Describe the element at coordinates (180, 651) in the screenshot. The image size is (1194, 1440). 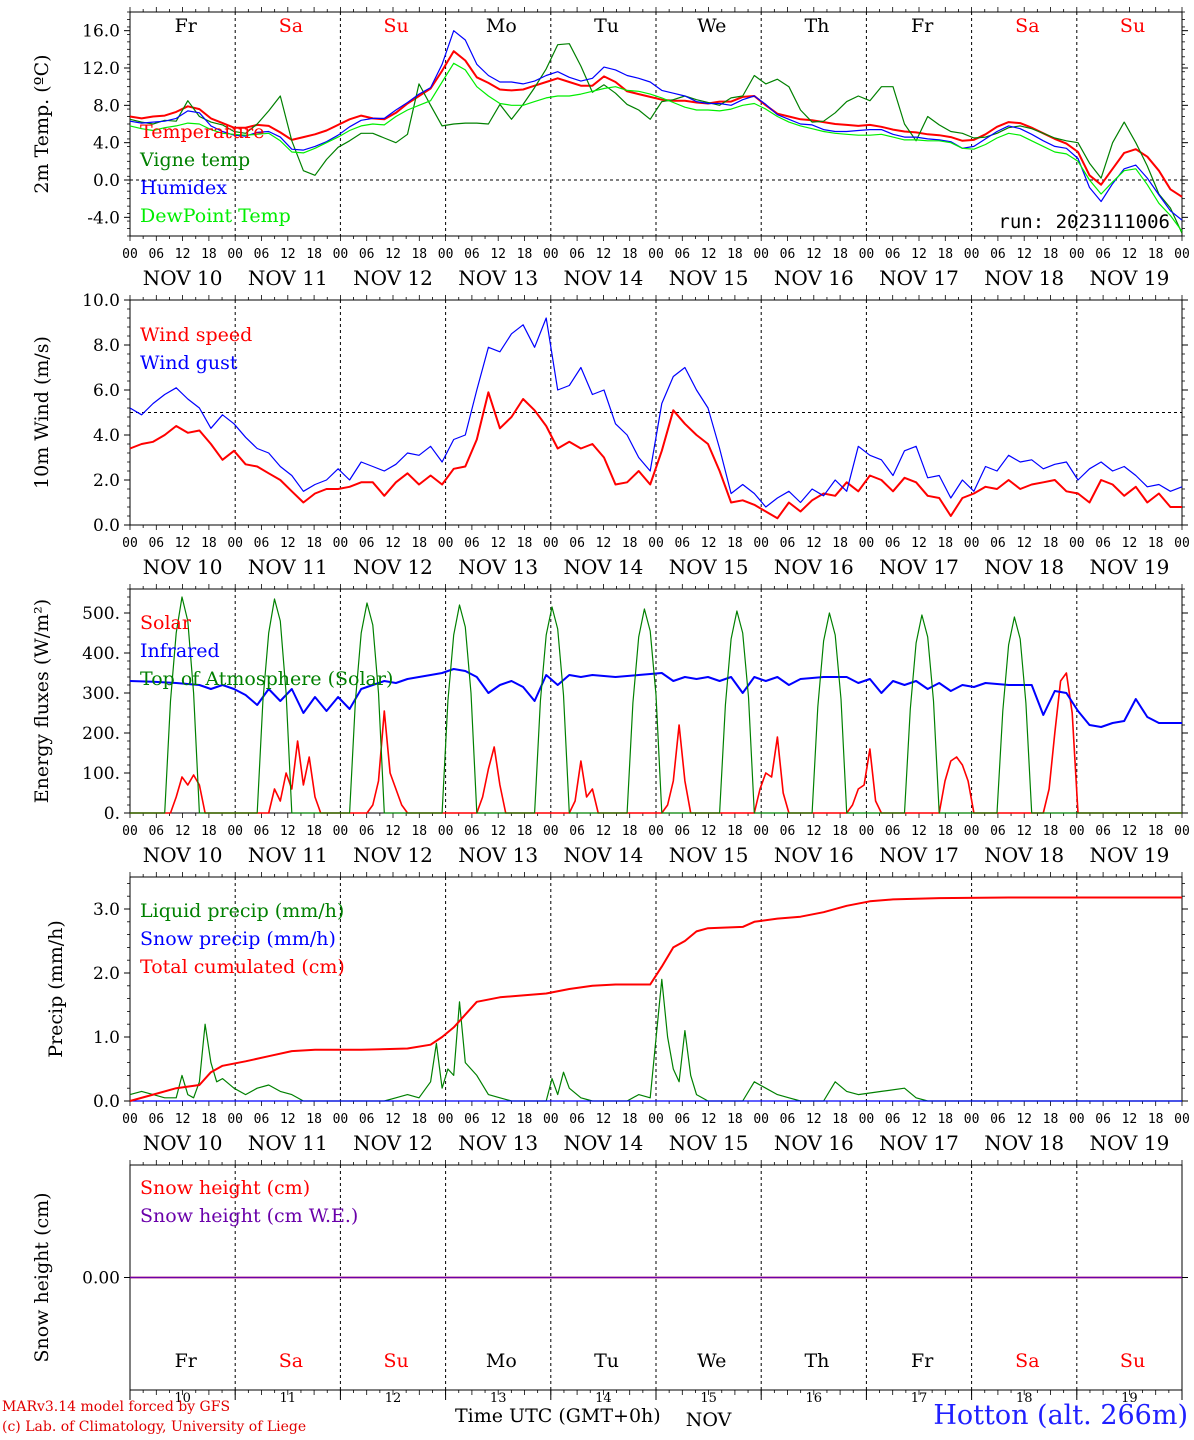
I see `energy-legend-entry: Infrared` at that location.